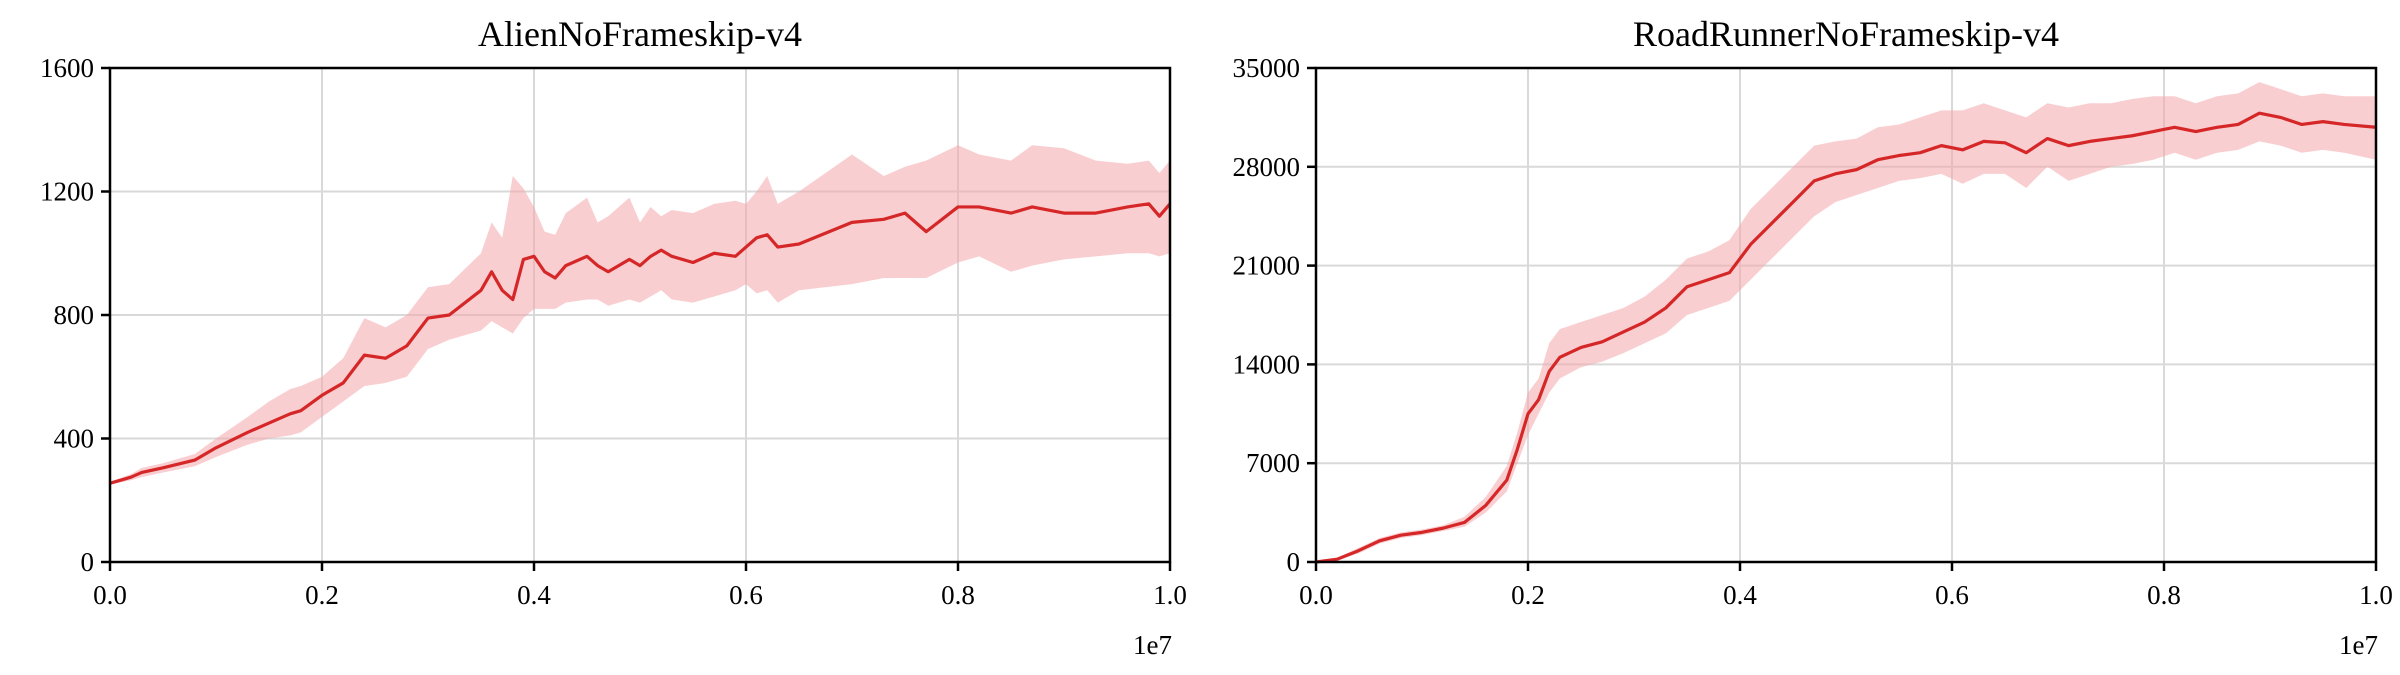 The height and width of the screenshot is (675, 2400). What do you see at coordinates (1267, 266) in the screenshot?
I see `y-tick-label: 21000` at bounding box center [1267, 266].